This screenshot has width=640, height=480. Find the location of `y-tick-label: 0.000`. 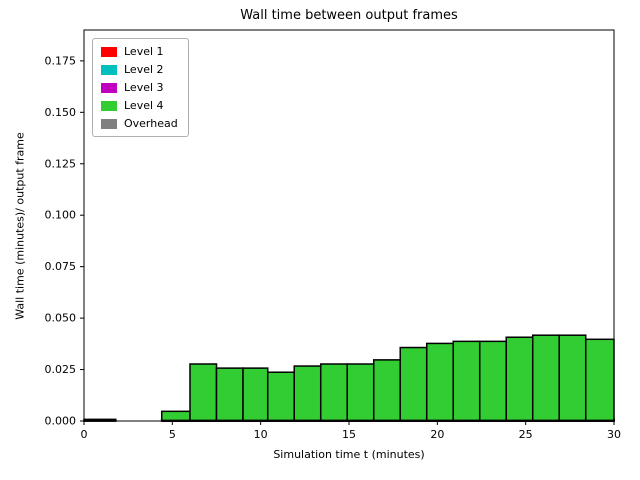

y-tick-label: 0.000 is located at coordinates (61, 421).